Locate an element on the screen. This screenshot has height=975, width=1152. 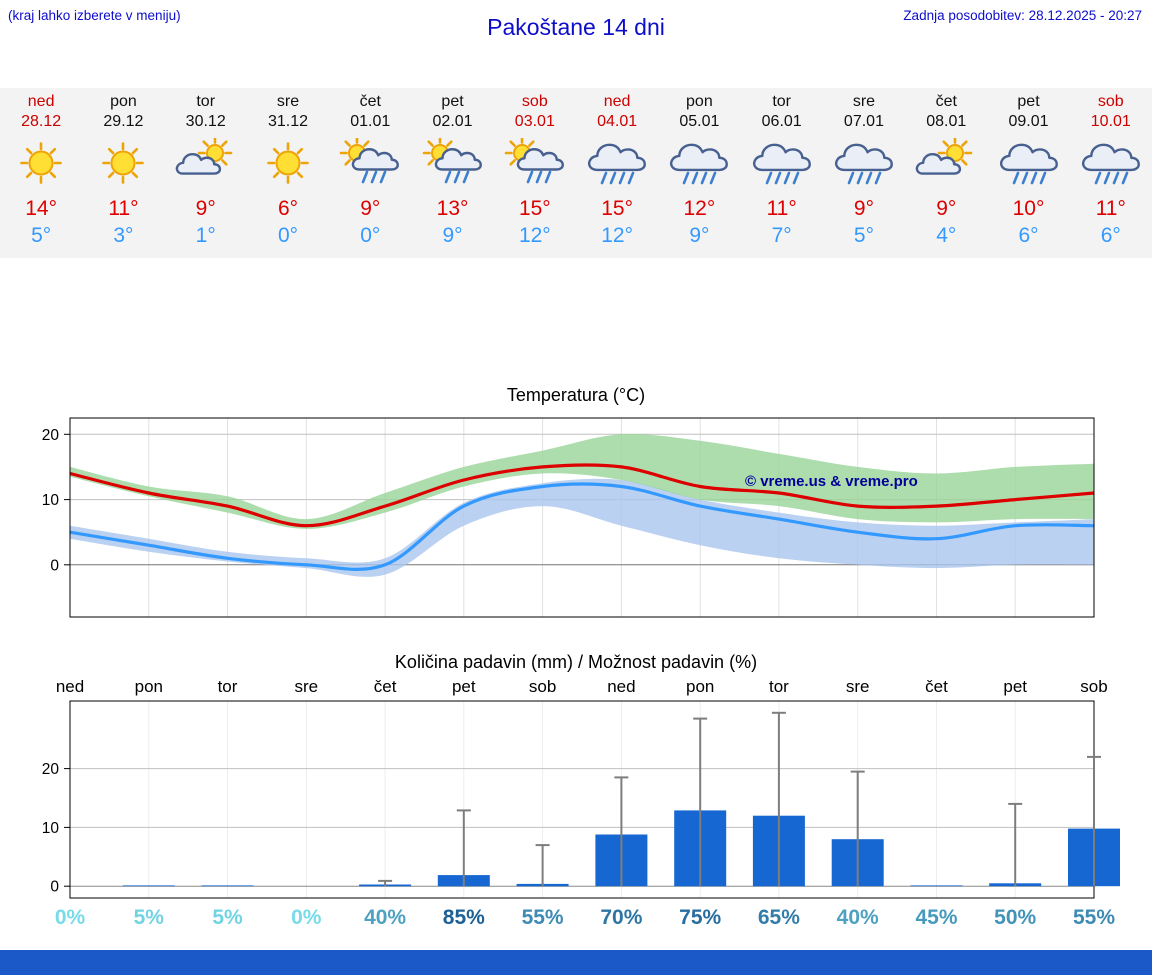
day-column: tor 06.01 11° 7° is located at coordinates (782, 173).